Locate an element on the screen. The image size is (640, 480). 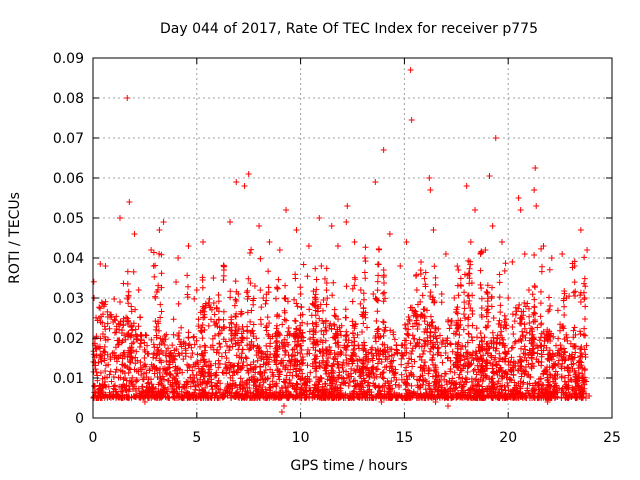
y-axis-label: ROTI / TECUs is located at coordinates (15, 238).